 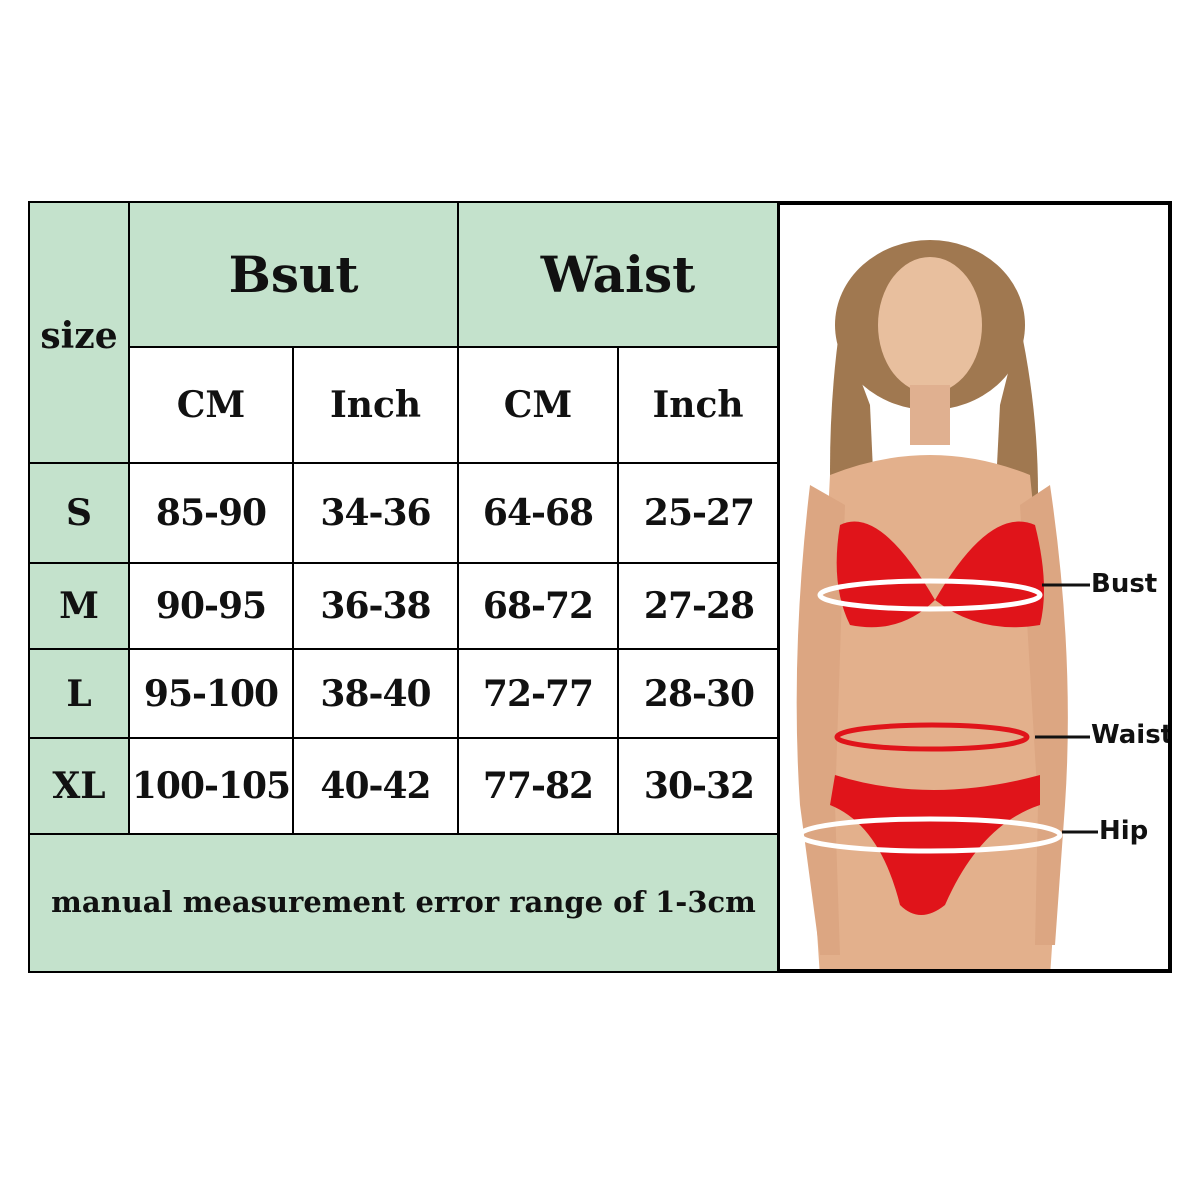 What do you see at coordinates (1124, 831) in the screenshot?
I see `hip-label: Hip` at bounding box center [1124, 831].